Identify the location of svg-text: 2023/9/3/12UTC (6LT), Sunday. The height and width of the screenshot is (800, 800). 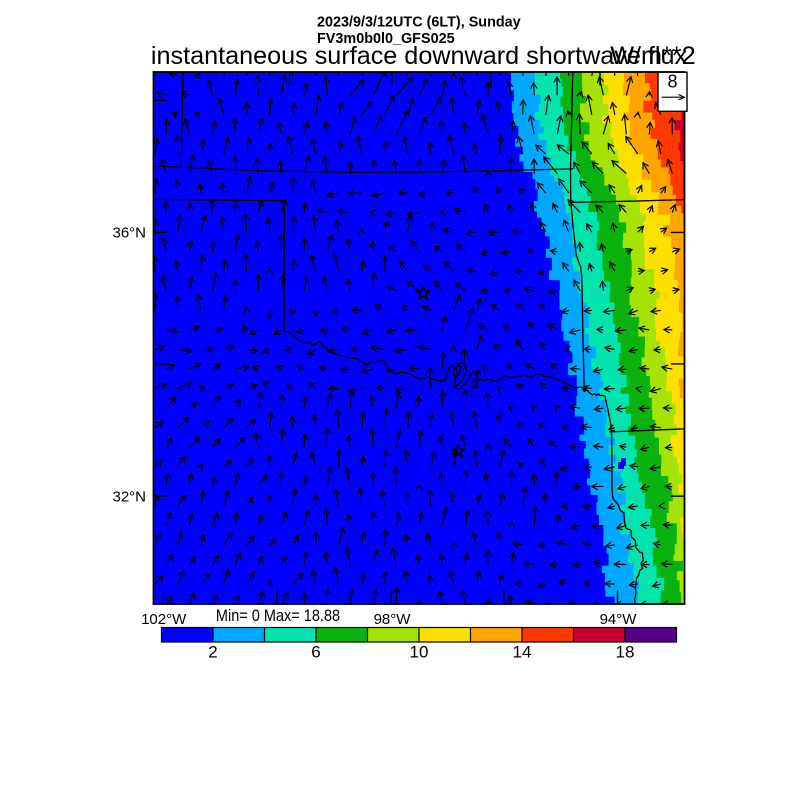
(419, 23).